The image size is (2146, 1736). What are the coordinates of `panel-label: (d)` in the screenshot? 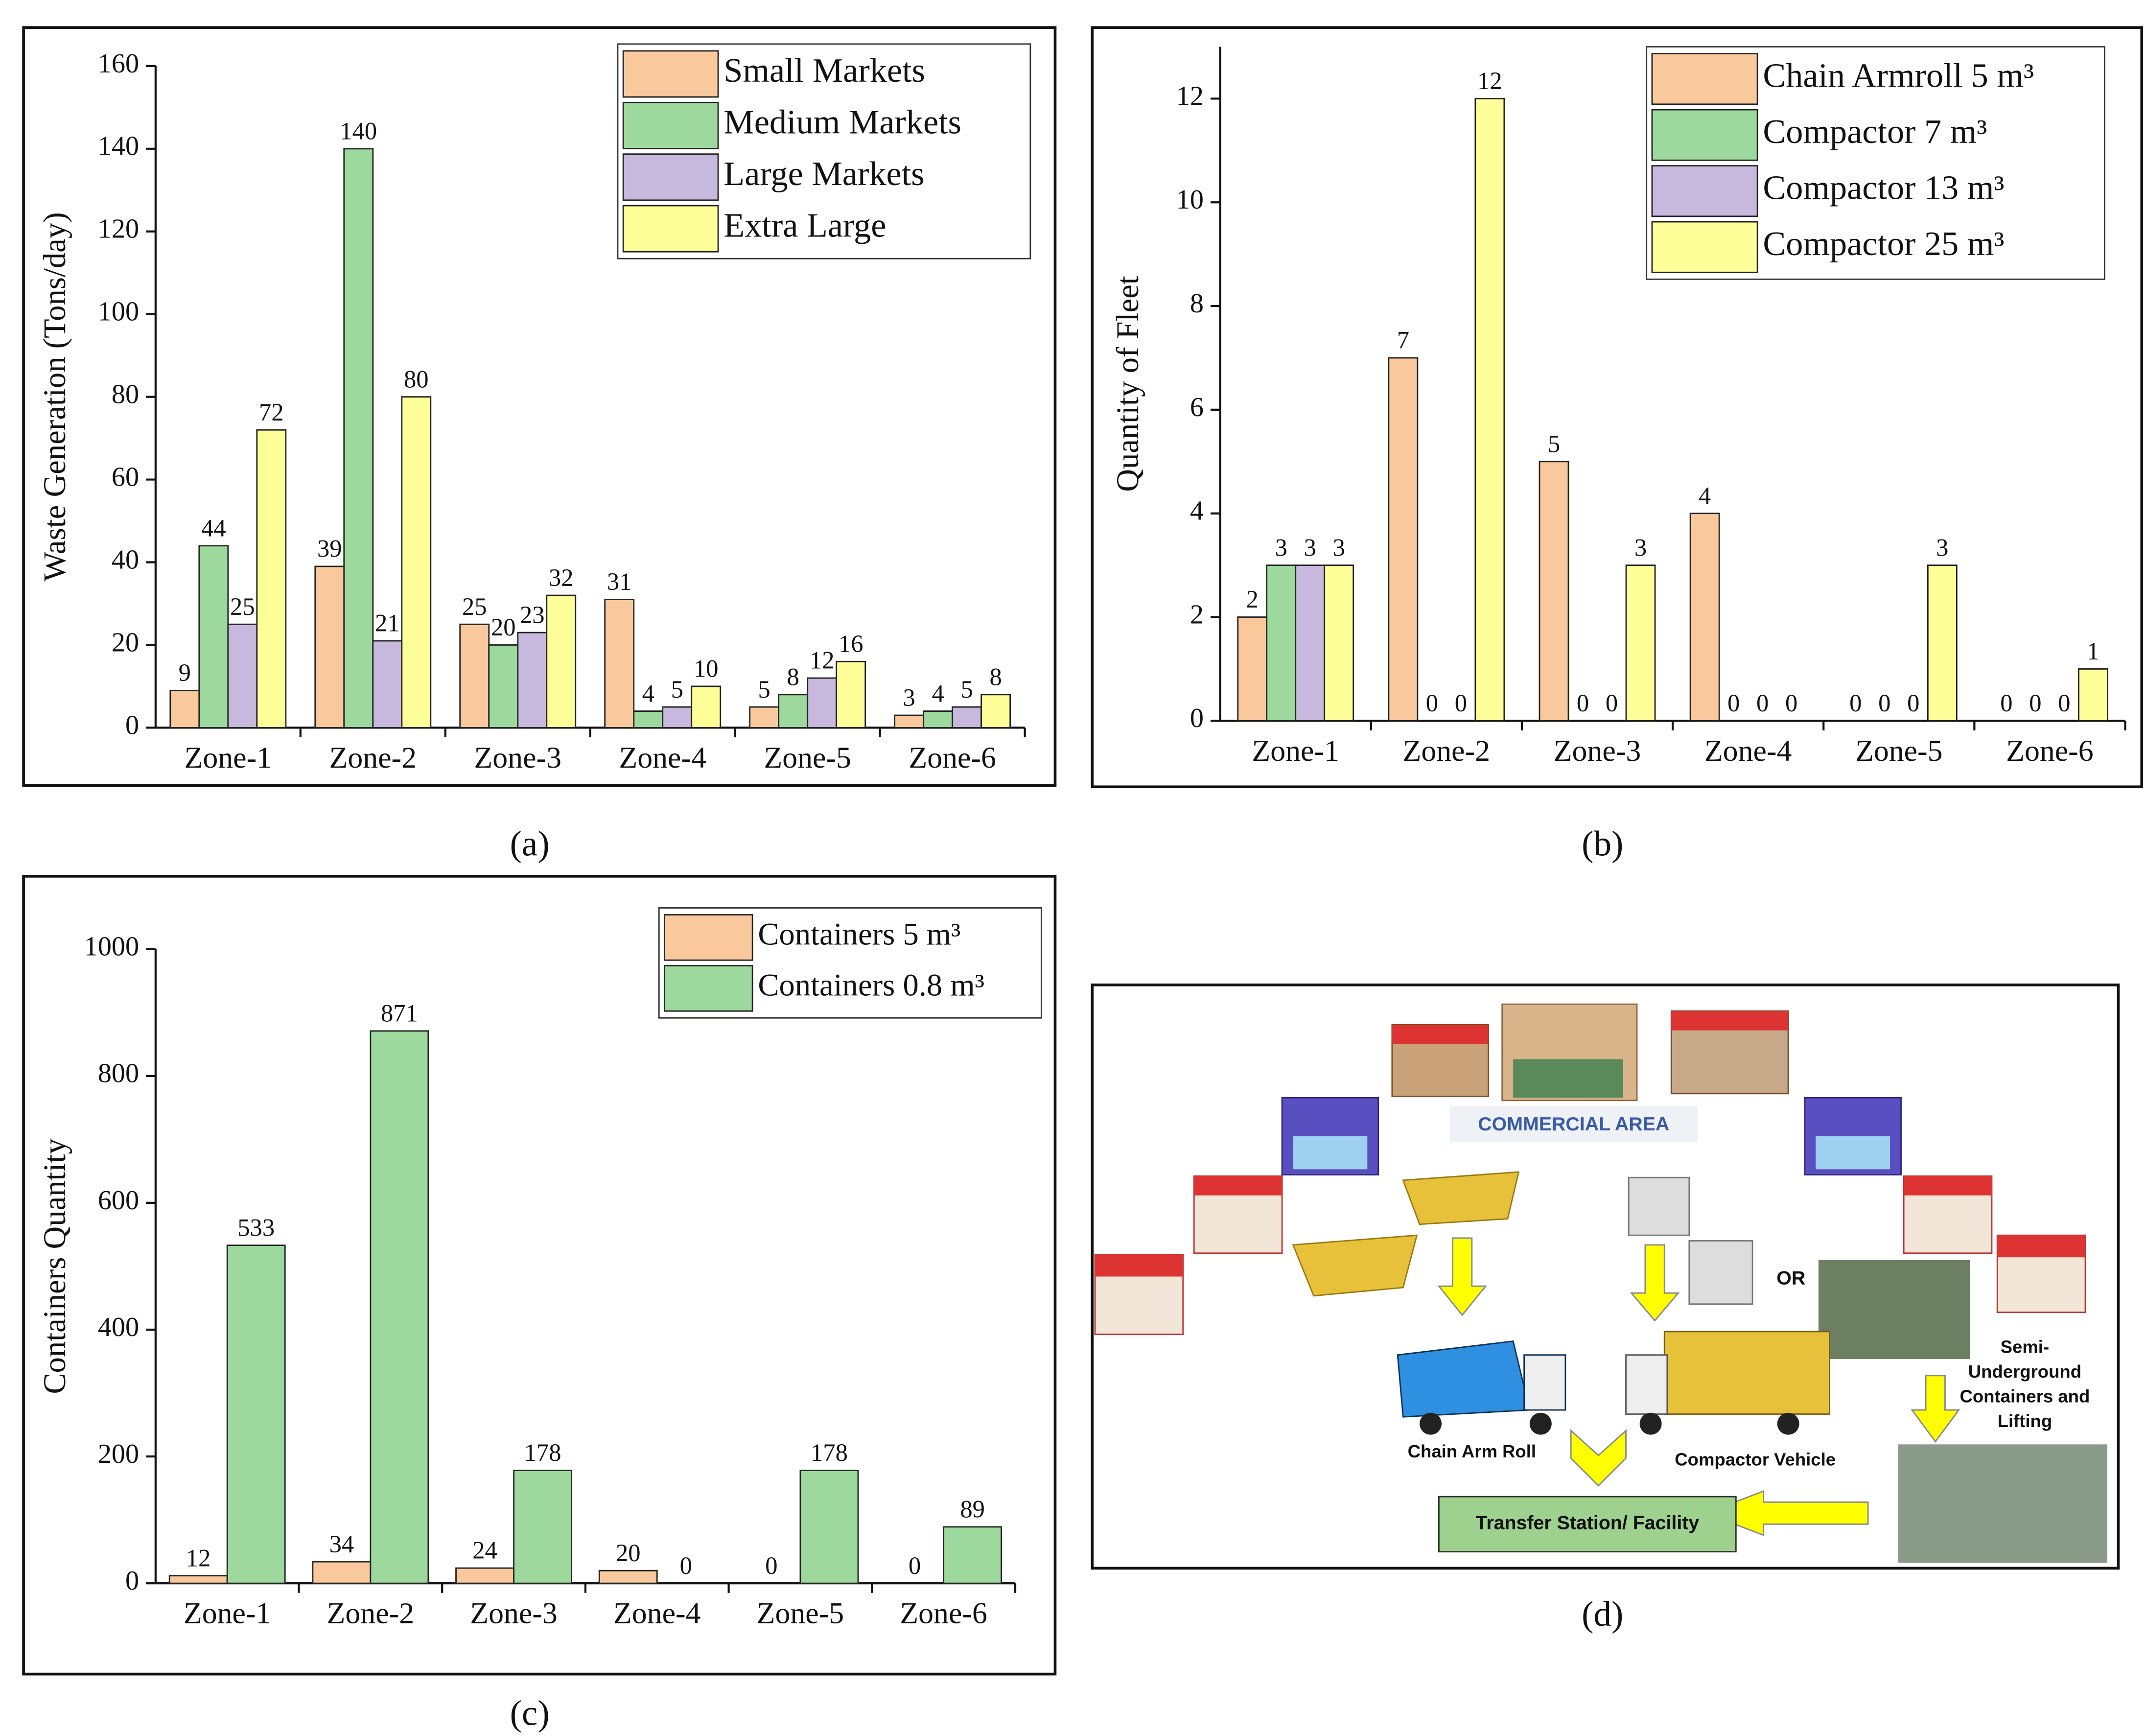 It's located at (1602, 1614).